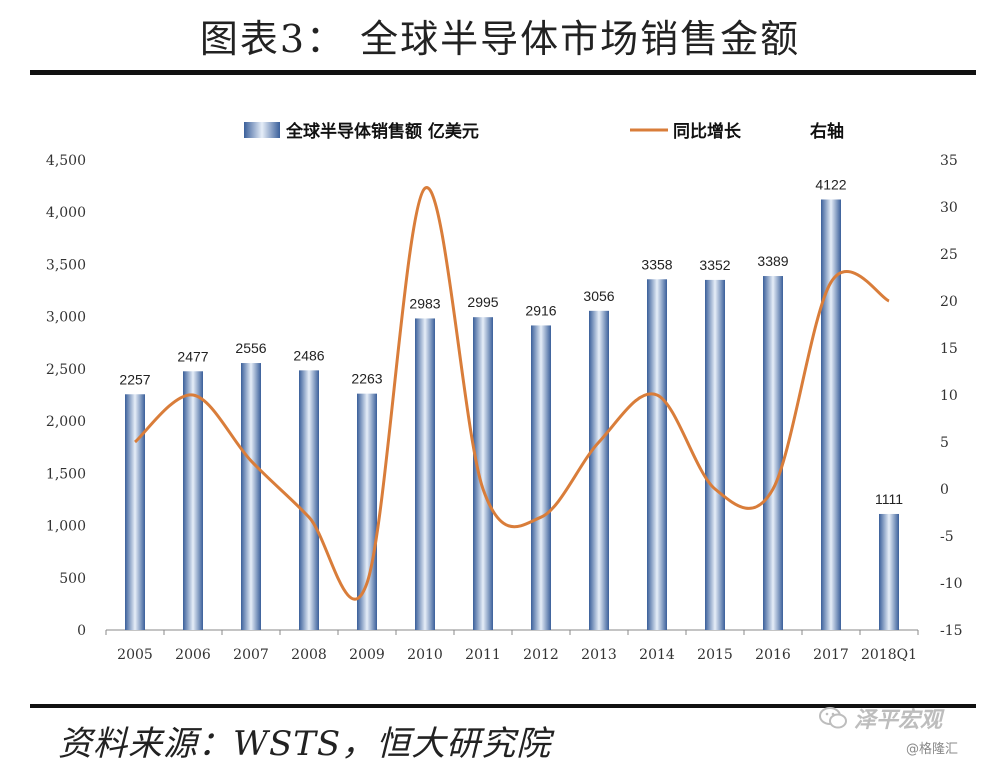  I want to click on y-right-tick-label: 10, so click(949, 396).